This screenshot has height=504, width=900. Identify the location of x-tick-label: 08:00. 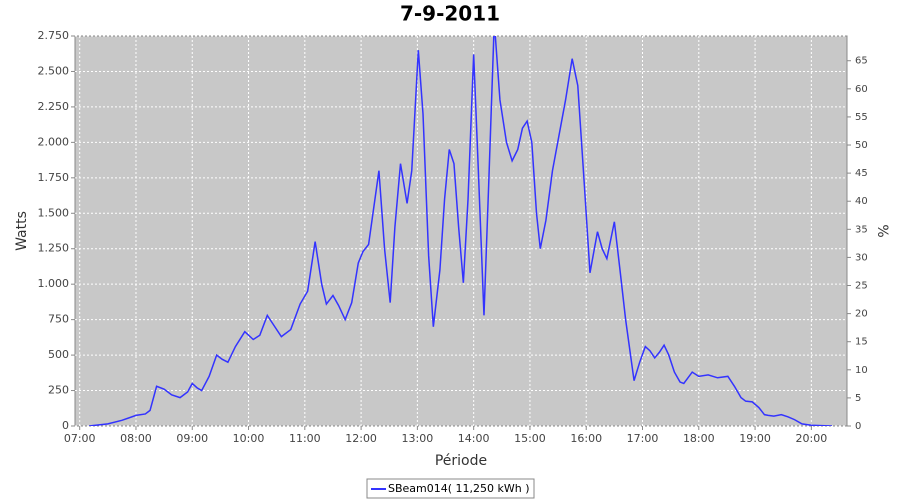
(136, 438).